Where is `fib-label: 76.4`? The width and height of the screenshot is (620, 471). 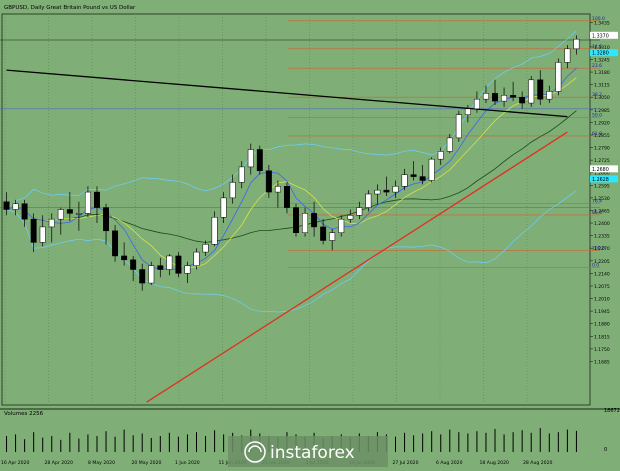 fib-label: 76.4 is located at coordinates (597, 202).